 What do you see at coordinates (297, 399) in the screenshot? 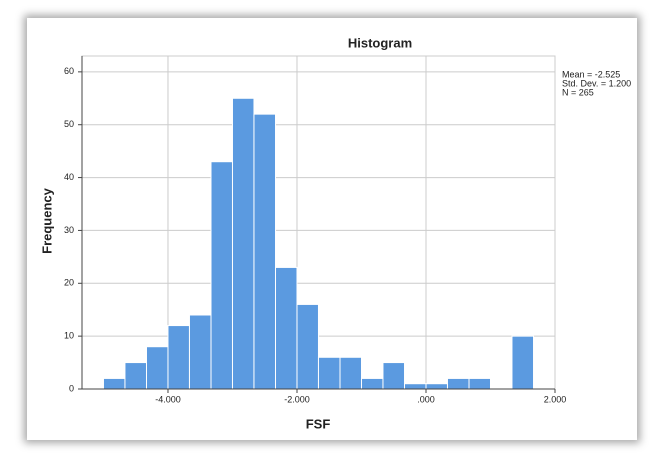
I see `x-tick-label: -2.000` at bounding box center [297, 399].